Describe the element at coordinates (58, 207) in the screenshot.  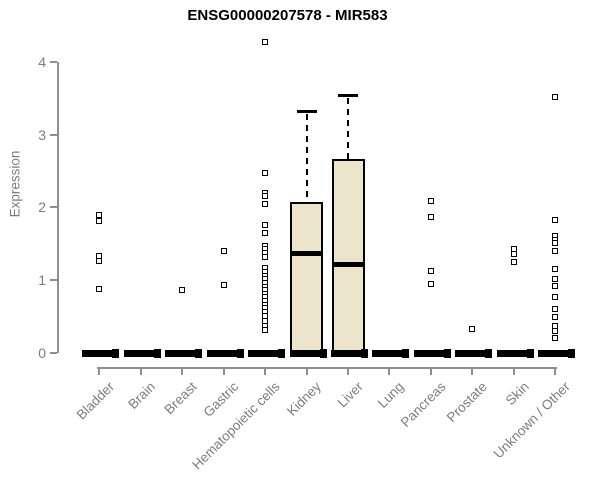
I see `y-axis-line` at that location.